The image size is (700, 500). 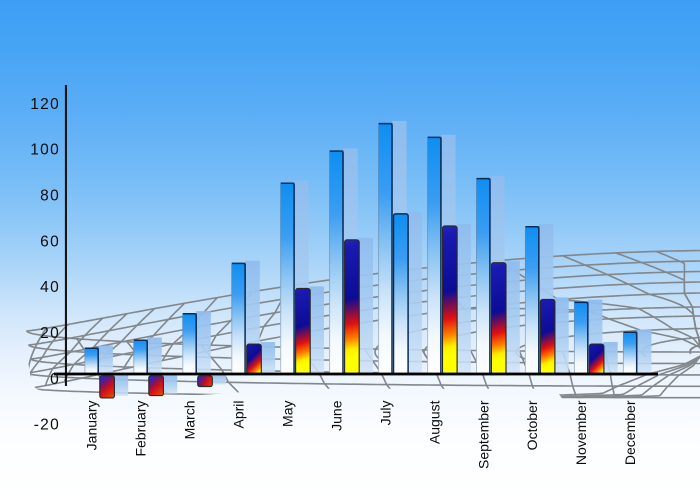 I want to click on svg-text: 120, so click(x=45, y=104).